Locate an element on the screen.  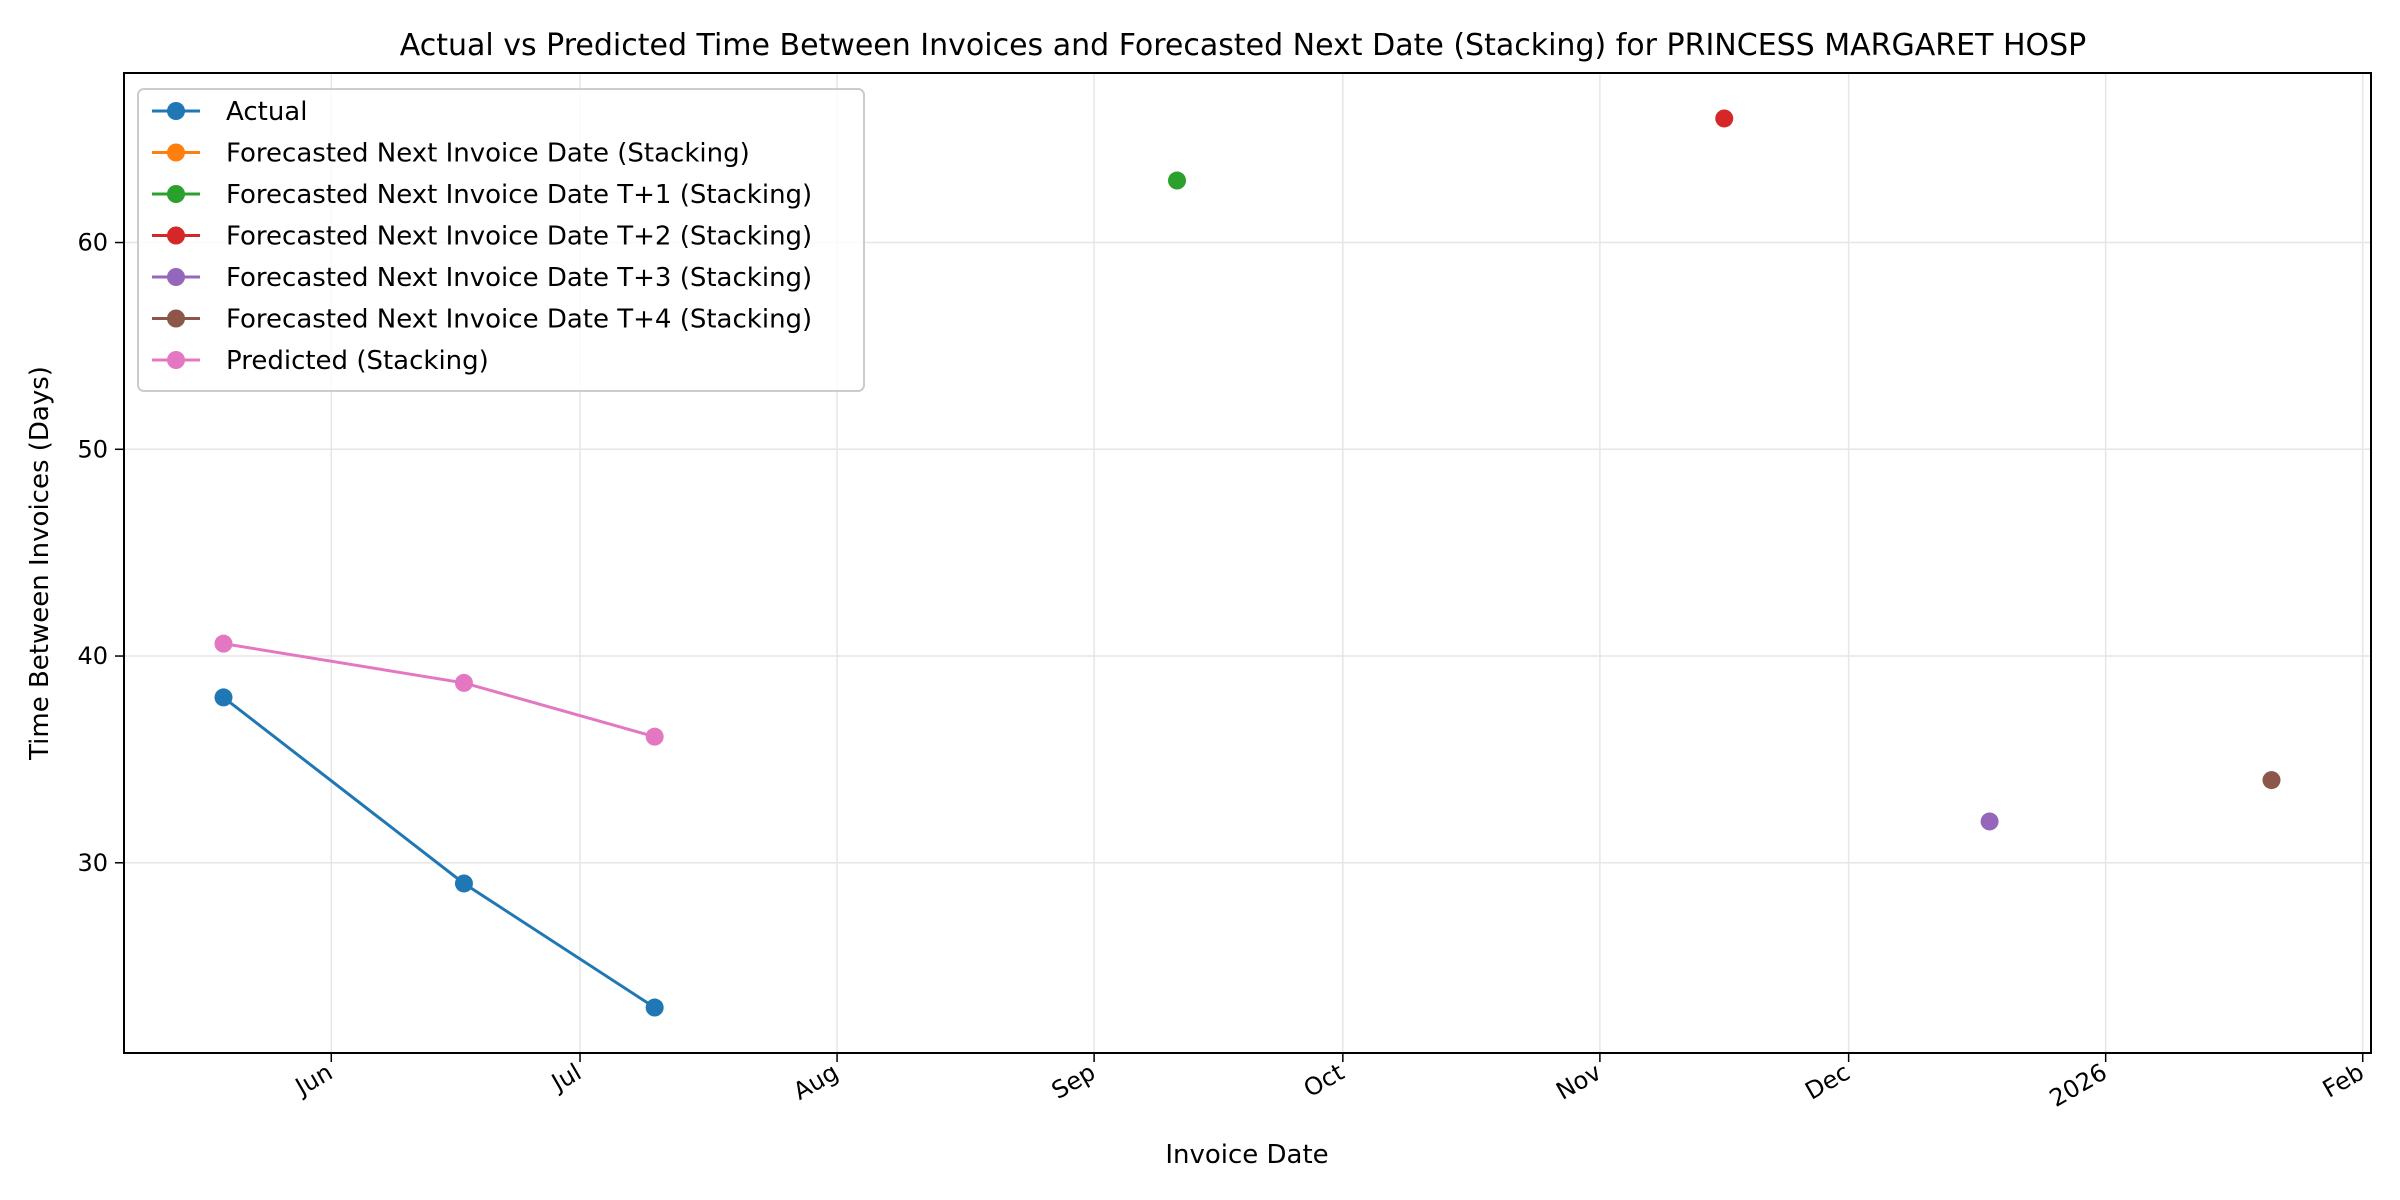
legend-label: Forecasted Next Invoice Date (Stacking) is located at coordinates (488, 154).